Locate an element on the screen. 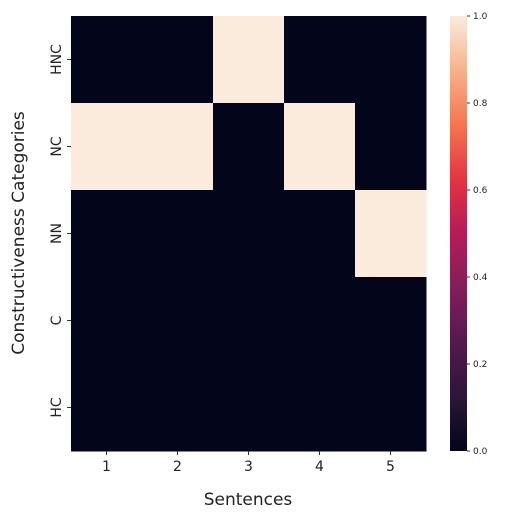 Image resolution: width=511 pixels, height=512 pixels. x-tick-labels: 1 2 3 4 5 is located at coordinates (248, 463).